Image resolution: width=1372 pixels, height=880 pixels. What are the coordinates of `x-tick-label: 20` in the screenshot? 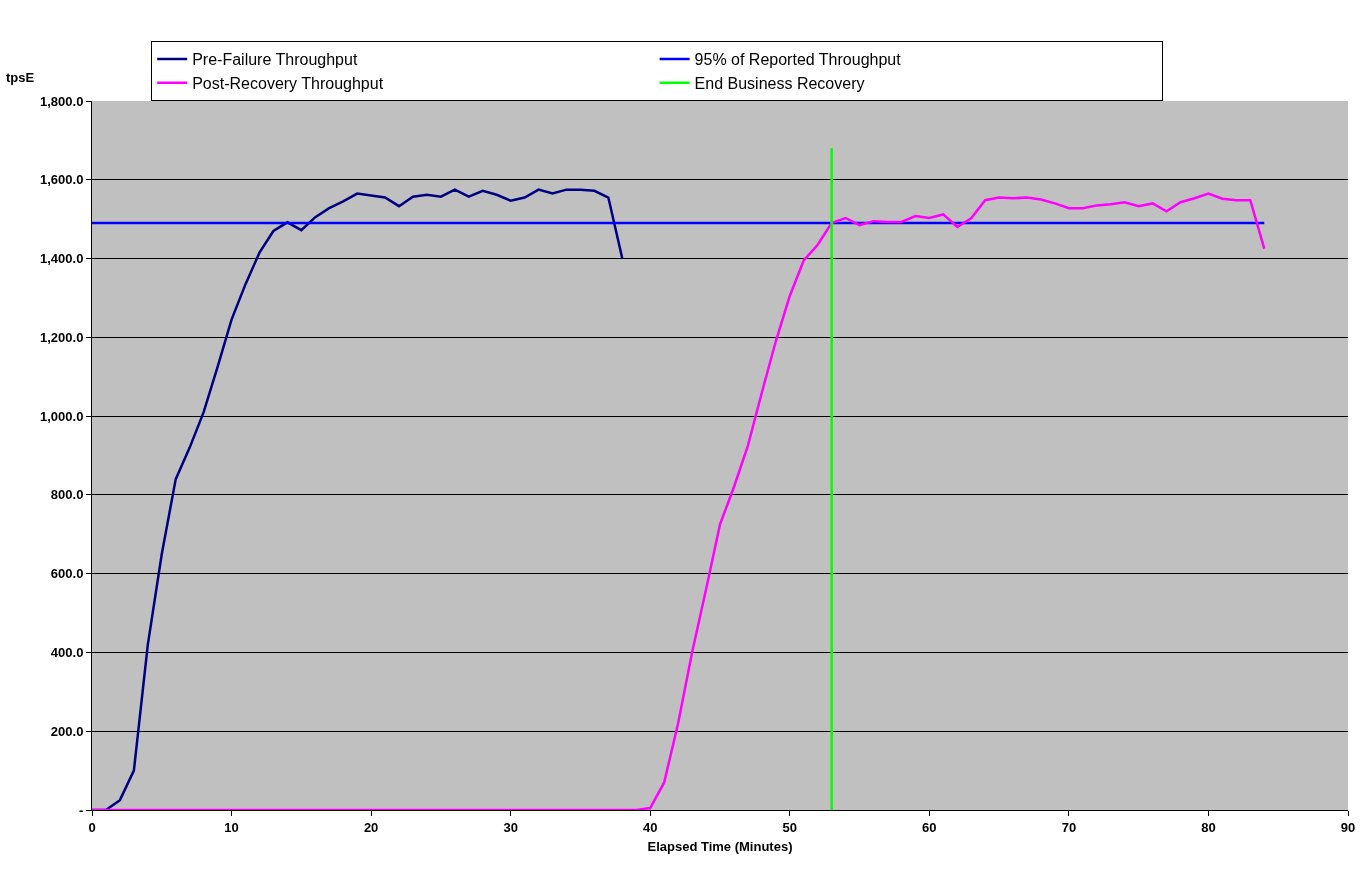 It's located at (371, 827).